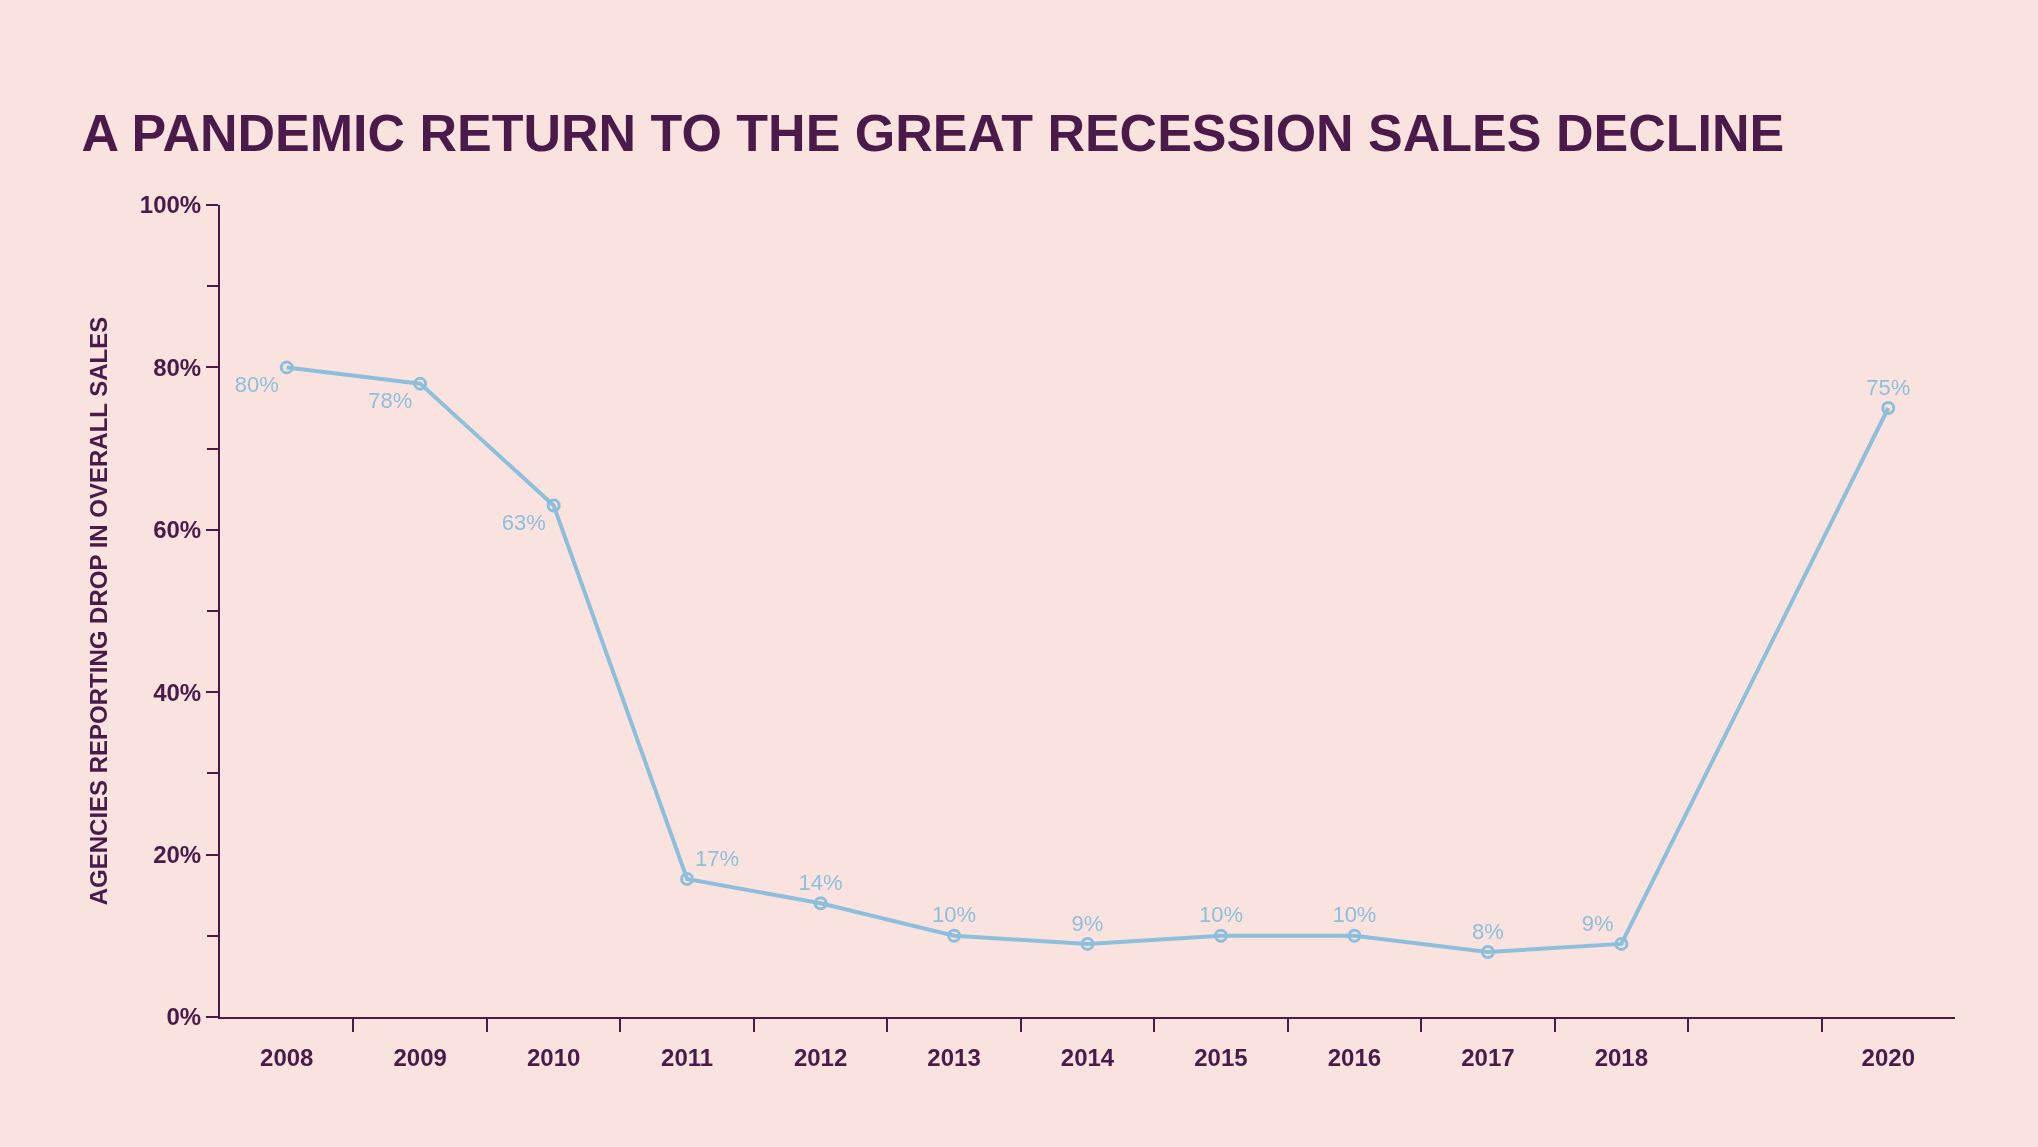  Describe the element at coordinates (1087, 1057) in the screenshot. I see `x-tick-label: 2014` at that location.